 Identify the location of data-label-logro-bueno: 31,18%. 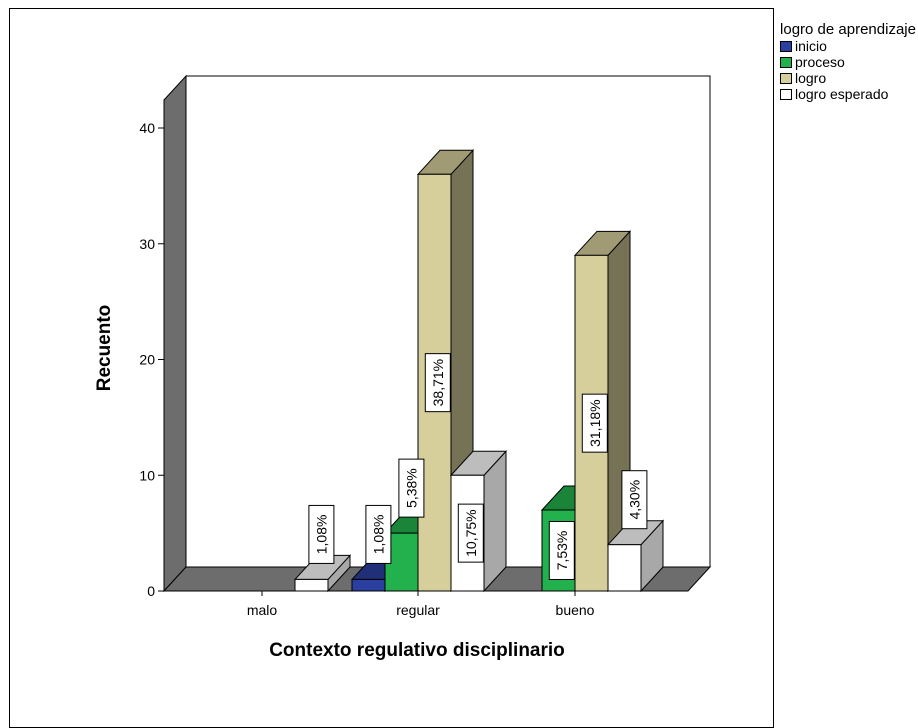
(594, 423).